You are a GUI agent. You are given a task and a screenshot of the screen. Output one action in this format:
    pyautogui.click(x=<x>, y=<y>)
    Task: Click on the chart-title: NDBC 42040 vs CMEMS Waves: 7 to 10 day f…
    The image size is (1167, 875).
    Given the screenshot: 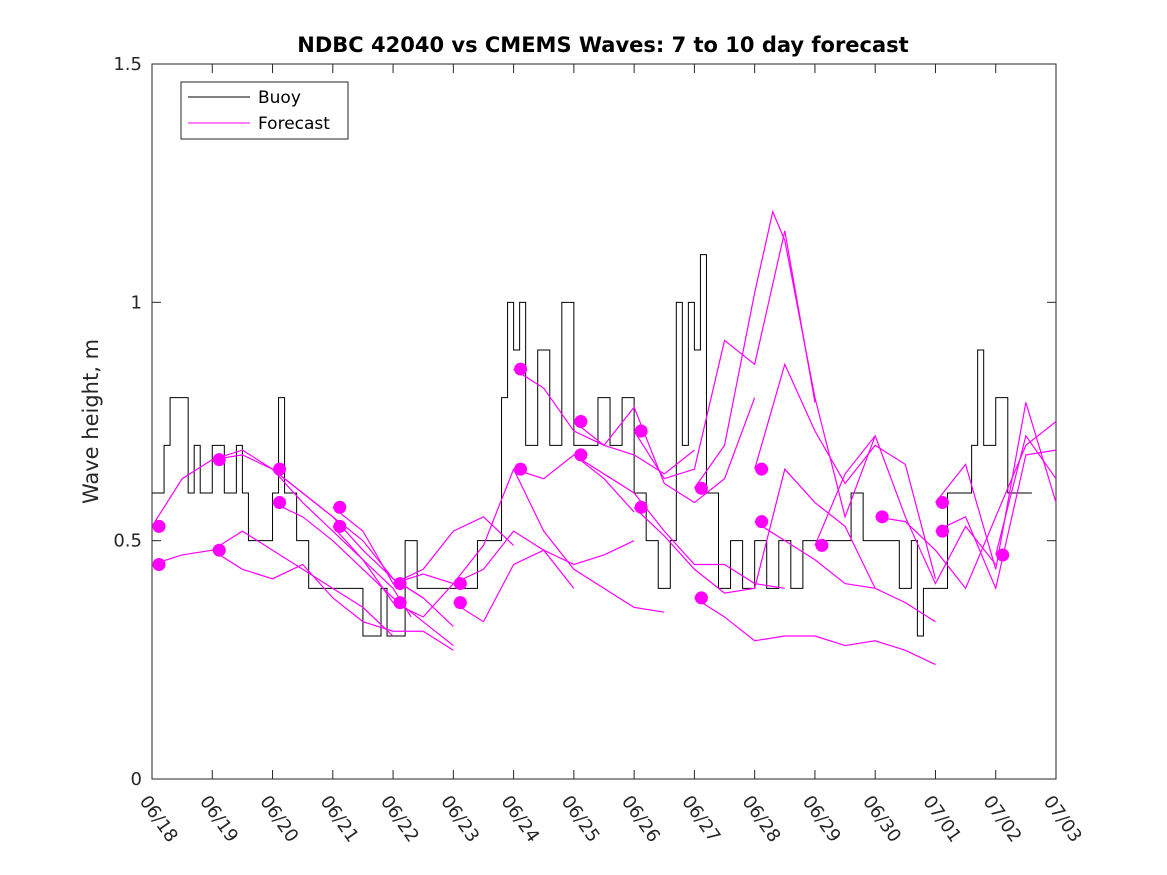 What is the action you would take?
    pyautogui.click(x=602, y=45)
    